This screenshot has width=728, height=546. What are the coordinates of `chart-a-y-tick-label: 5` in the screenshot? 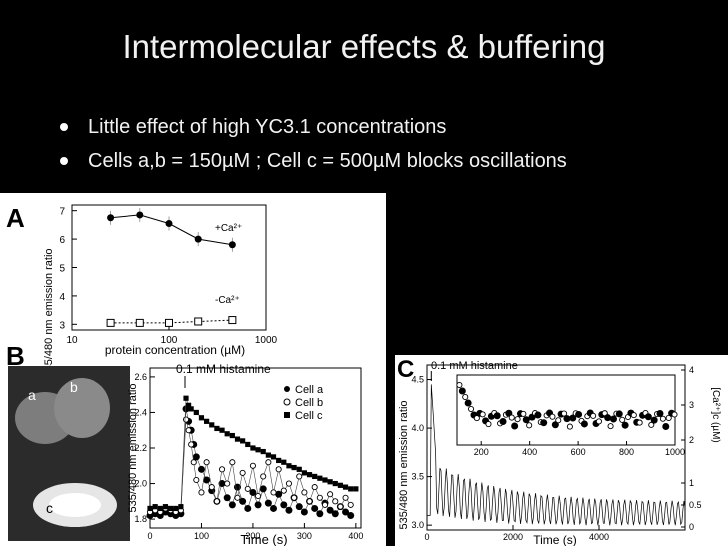 It's located at (62, 269).